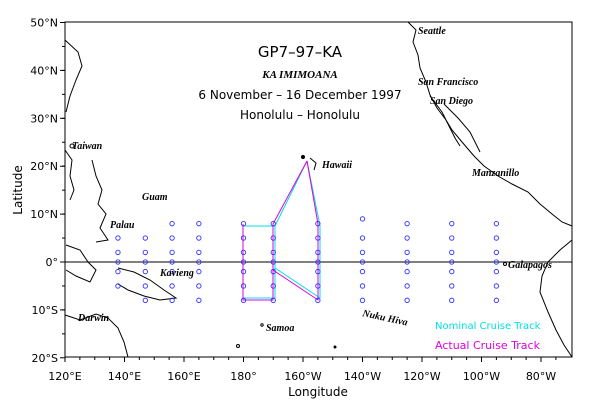 The width and height of the screenshot is (590, 418). Describe the element at coordinates (300, 115) in the screenshot. I see `route: Honolulu – Honolulu` at that location.